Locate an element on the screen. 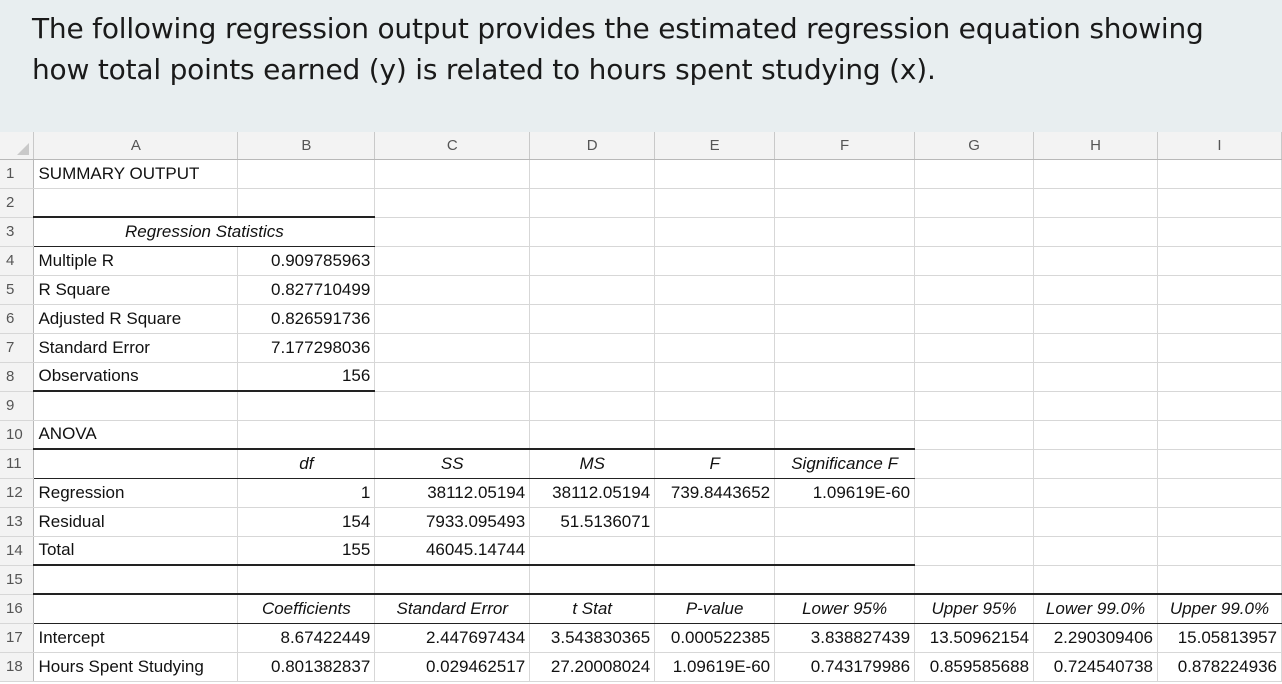 The width and height of the screenshot is (1282, 684). row-number: 6 is located at coordinates (17, 319).